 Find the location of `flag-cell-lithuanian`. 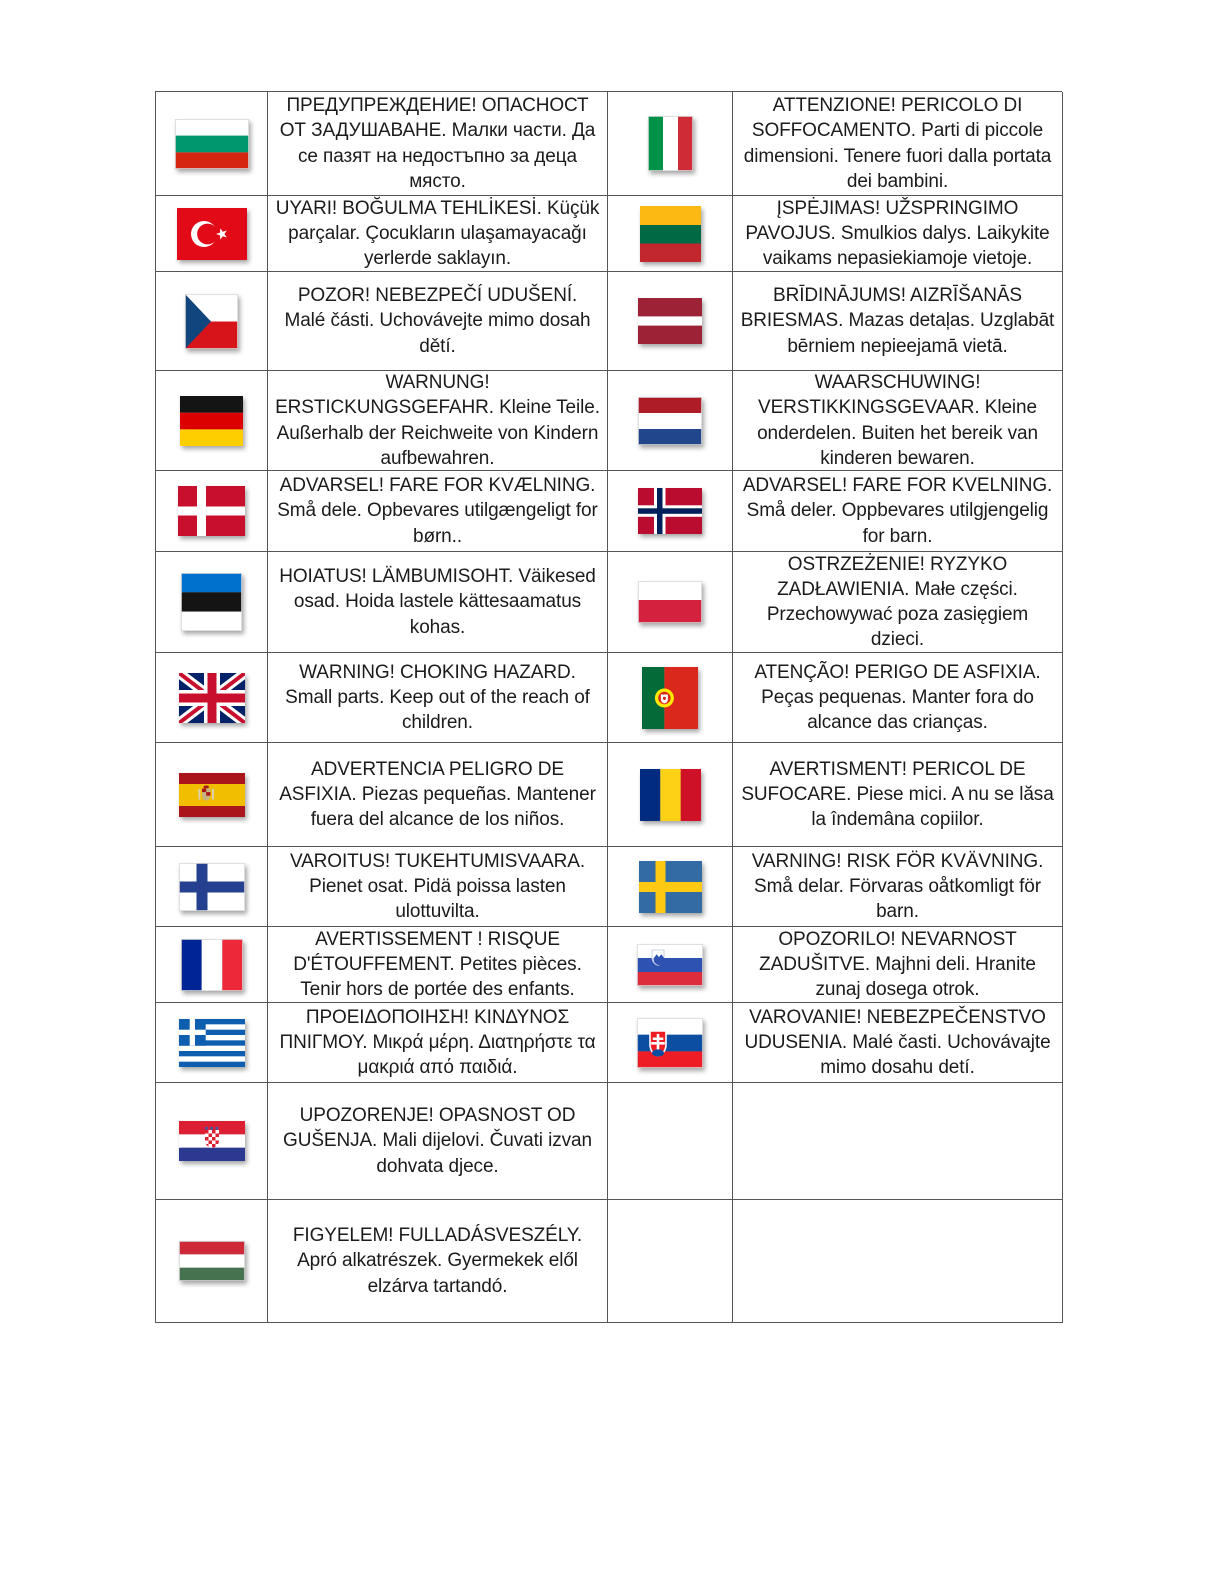

flag-cell-lithuanian is located at coordinates (670, 234).